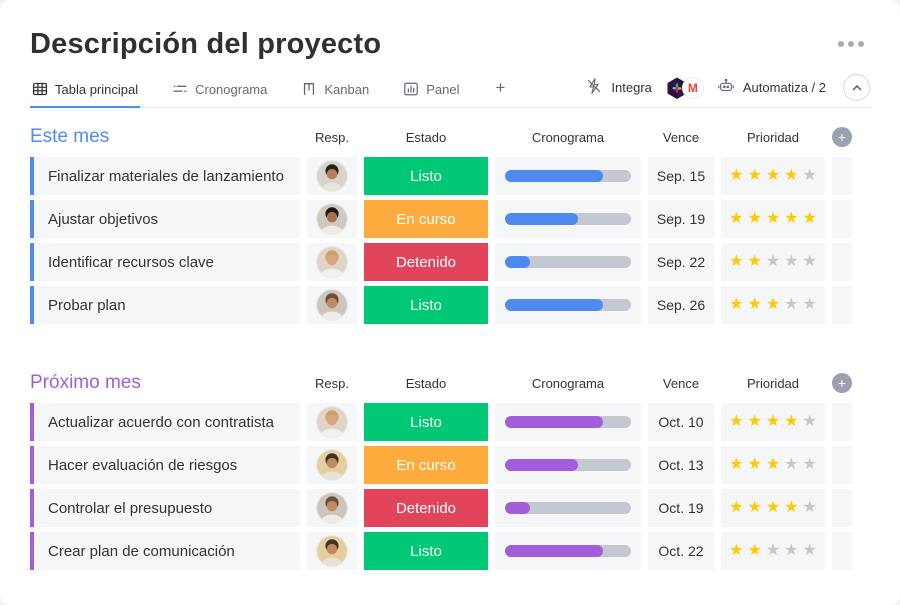  I want to click on task-name-cell: Crear plan de comunicación, so click(165, 551).